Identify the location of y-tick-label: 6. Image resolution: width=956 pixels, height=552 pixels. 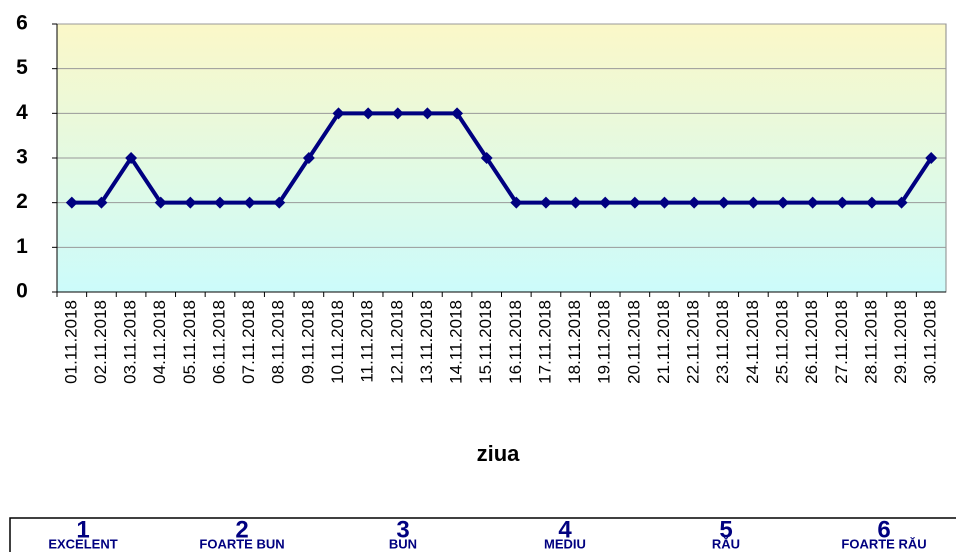
(22, 23).